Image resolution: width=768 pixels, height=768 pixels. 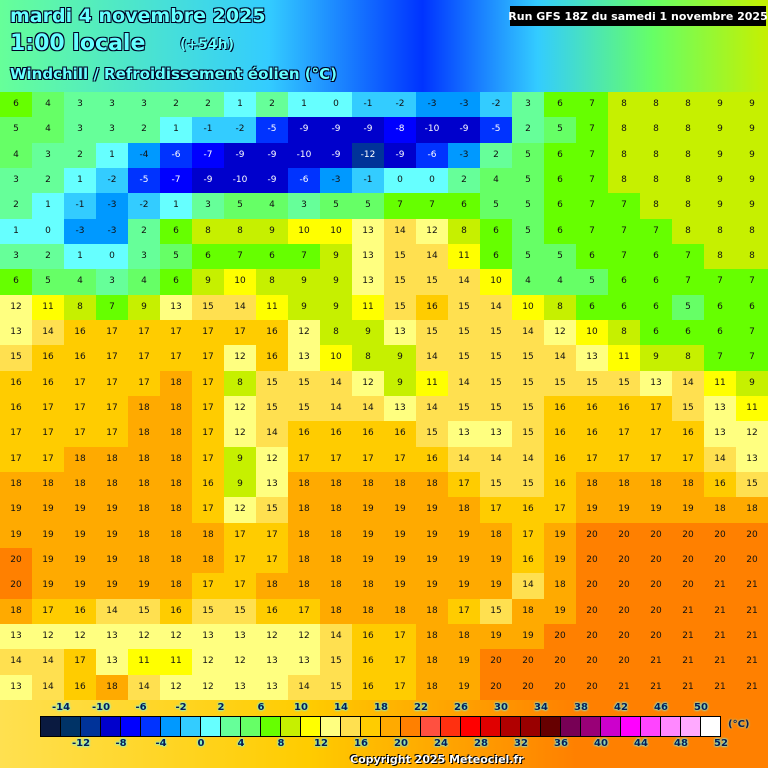 I want to click on legend-tick-label: 48, so click(x=681, y=743).